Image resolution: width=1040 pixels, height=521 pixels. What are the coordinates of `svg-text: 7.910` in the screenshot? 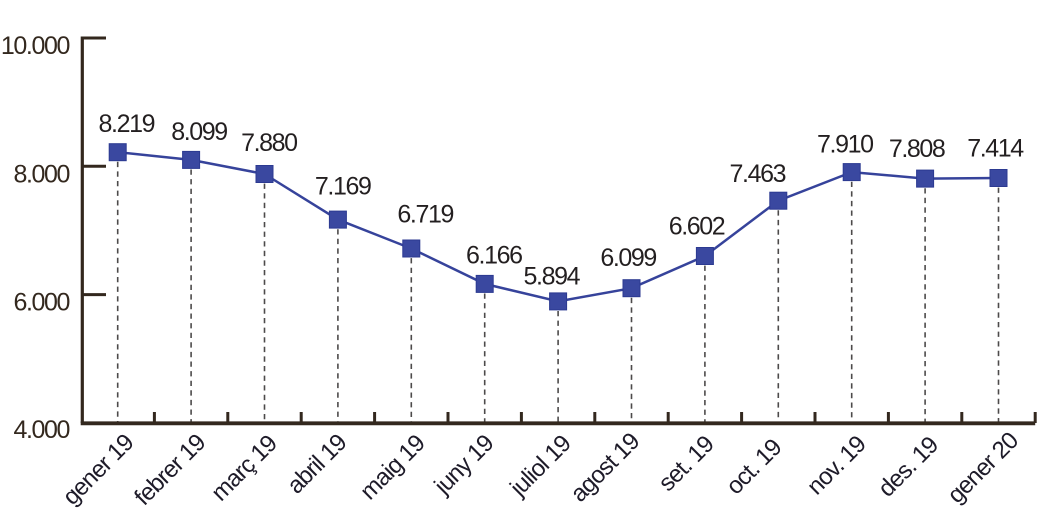 It's located at (845, 144).